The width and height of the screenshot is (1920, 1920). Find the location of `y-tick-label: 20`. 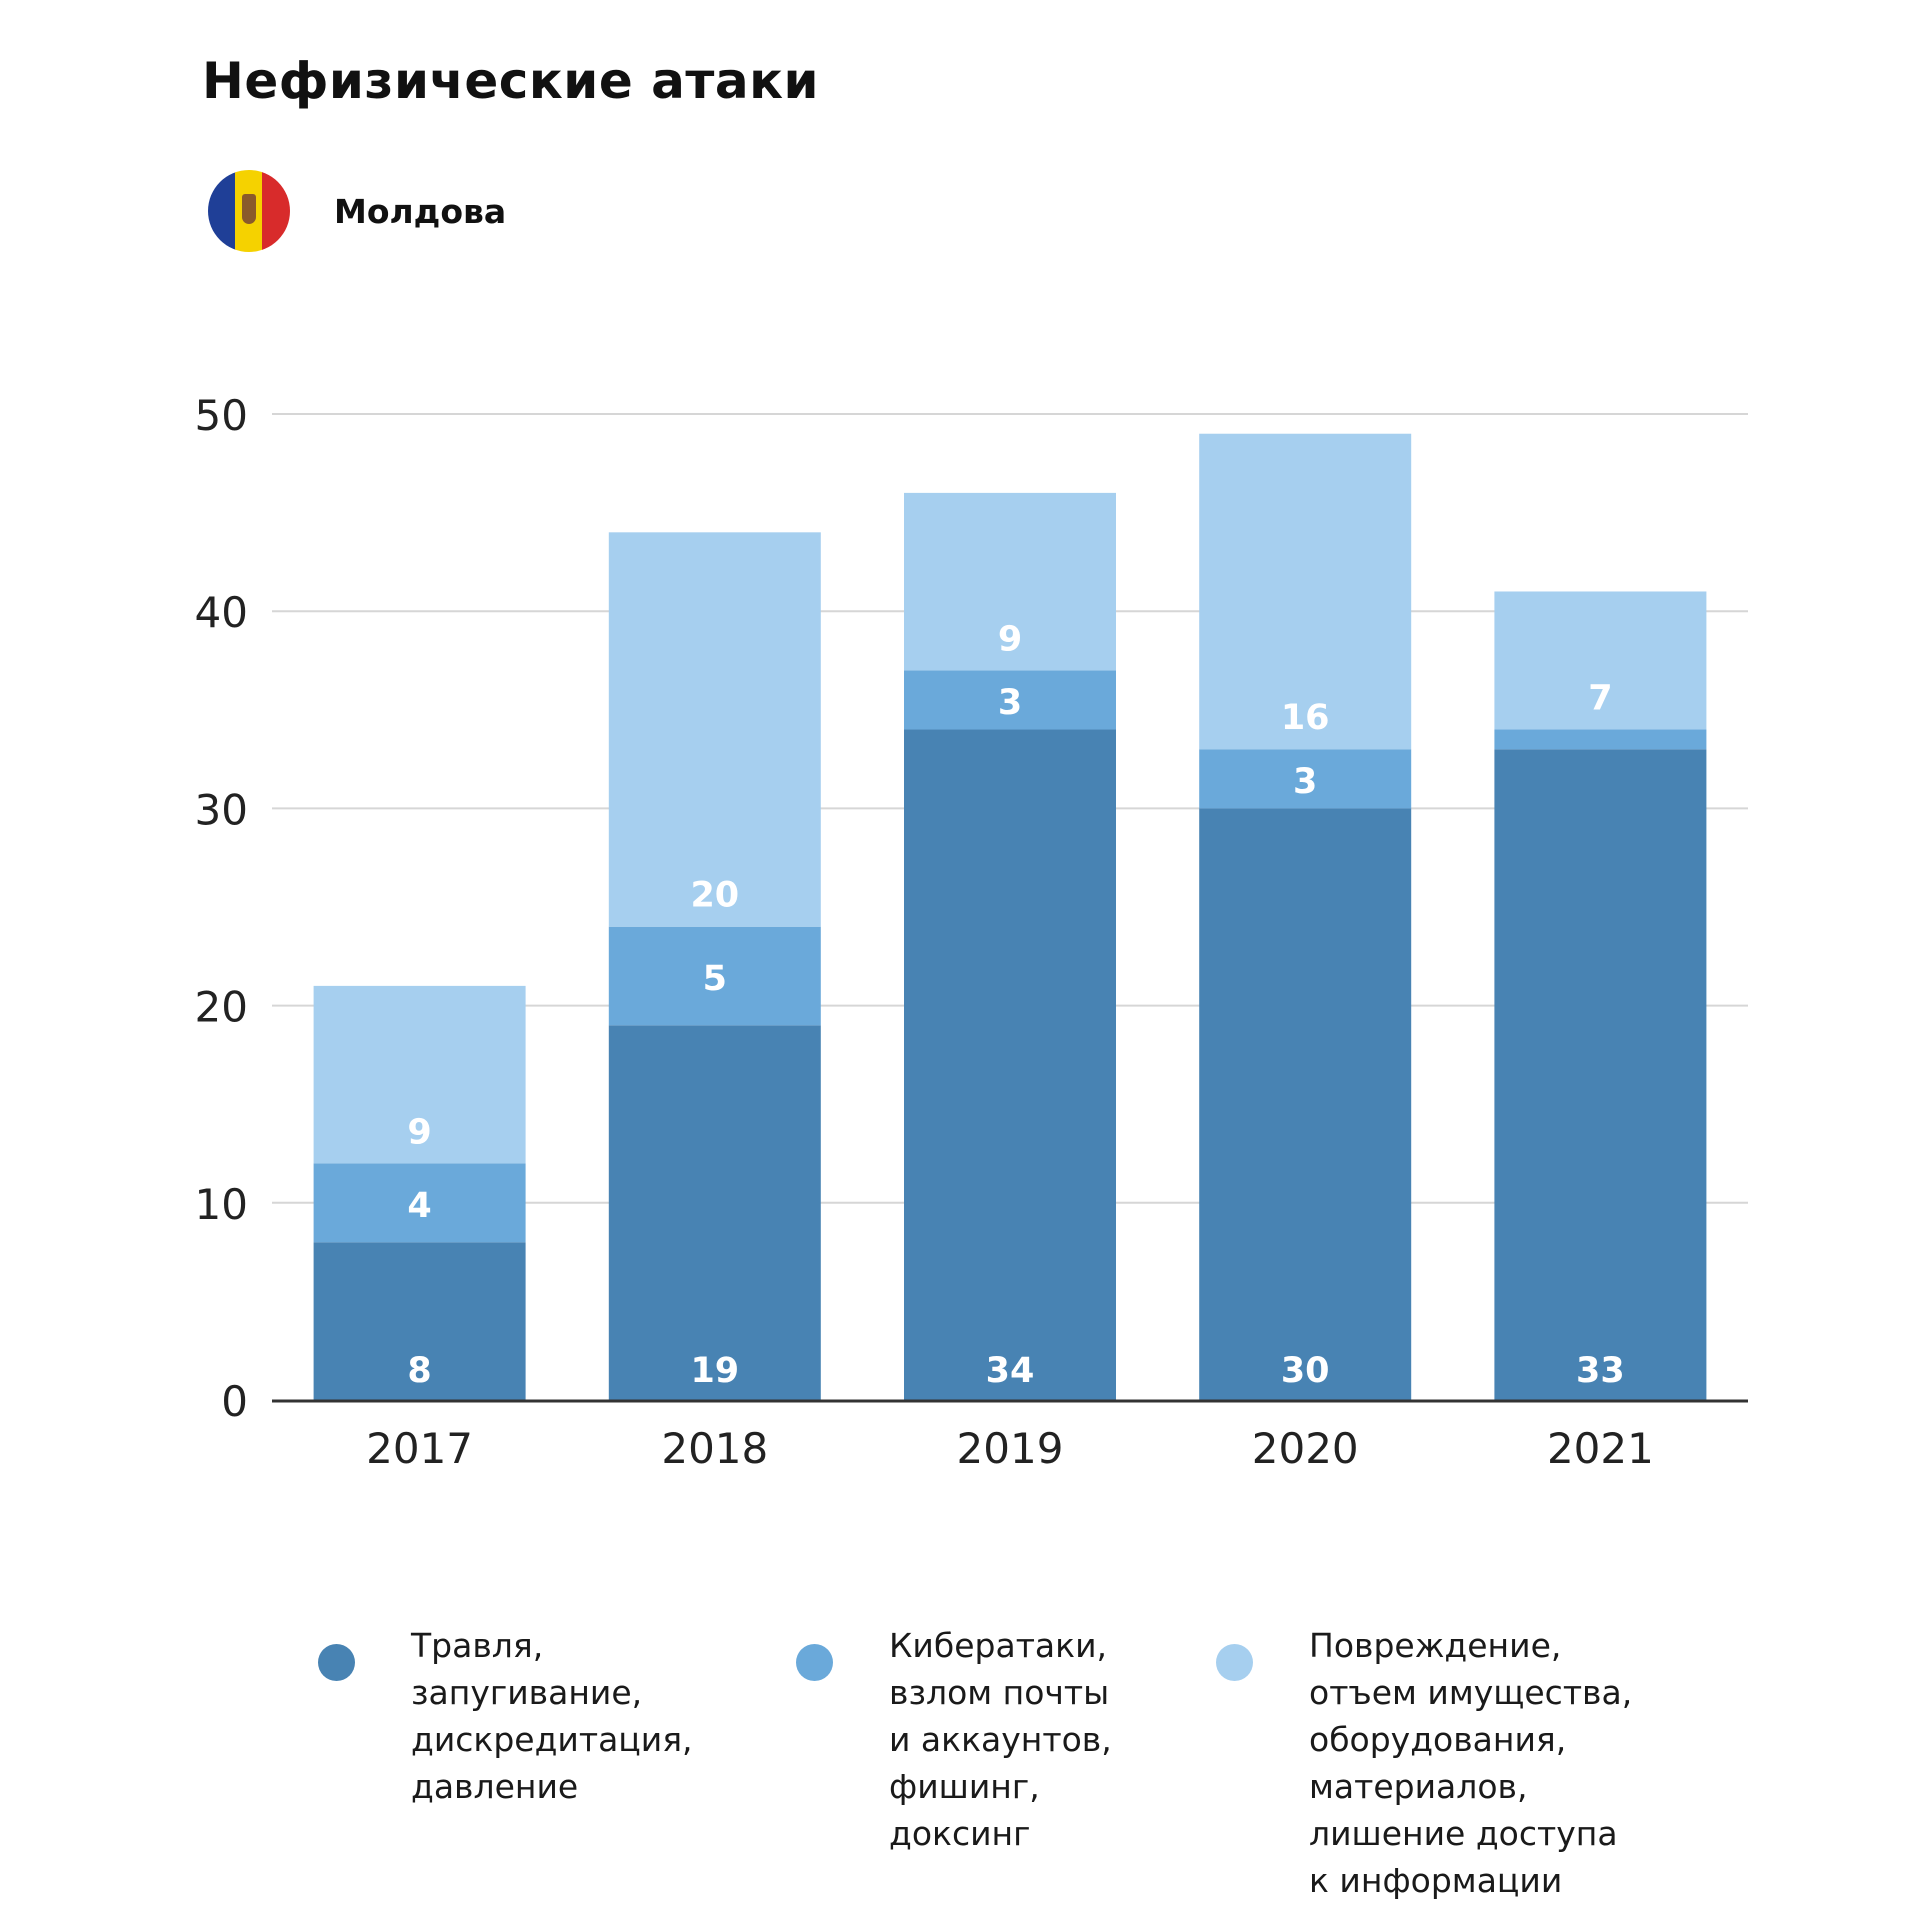

y-tick-label: 20 is located at coordinates (221, 1007).